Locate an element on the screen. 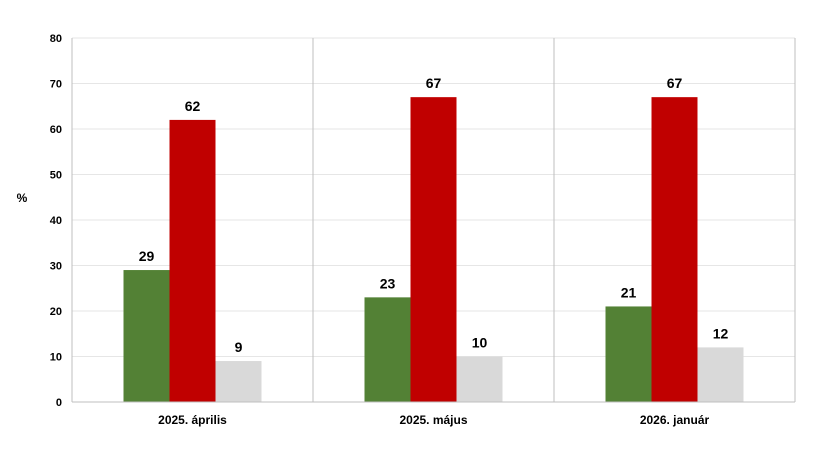  data-label-2-1: 67 is located at coordinates (675, 83).